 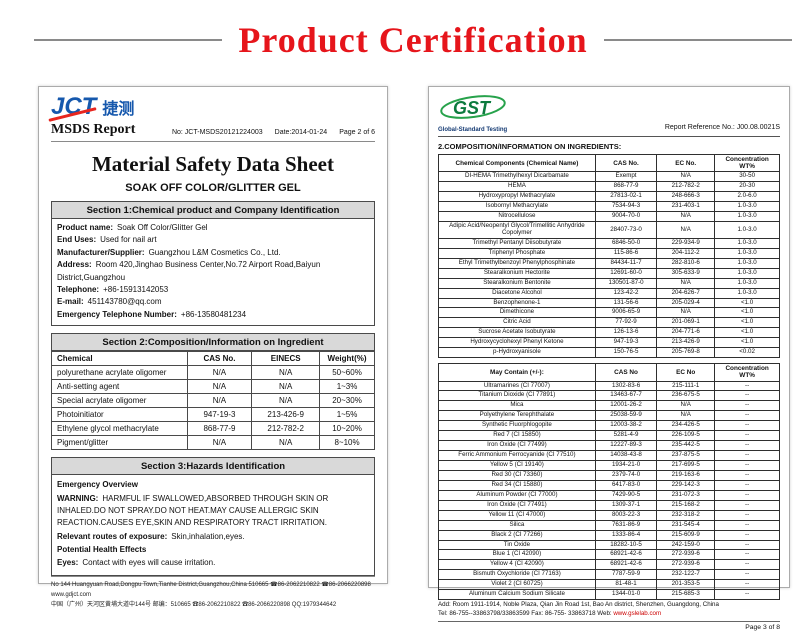 What do you see at coordinates (208, 536) in the screenshot?
I see `field-value: Skin,inhalation,eyes.` at bounding box center [208, 536].